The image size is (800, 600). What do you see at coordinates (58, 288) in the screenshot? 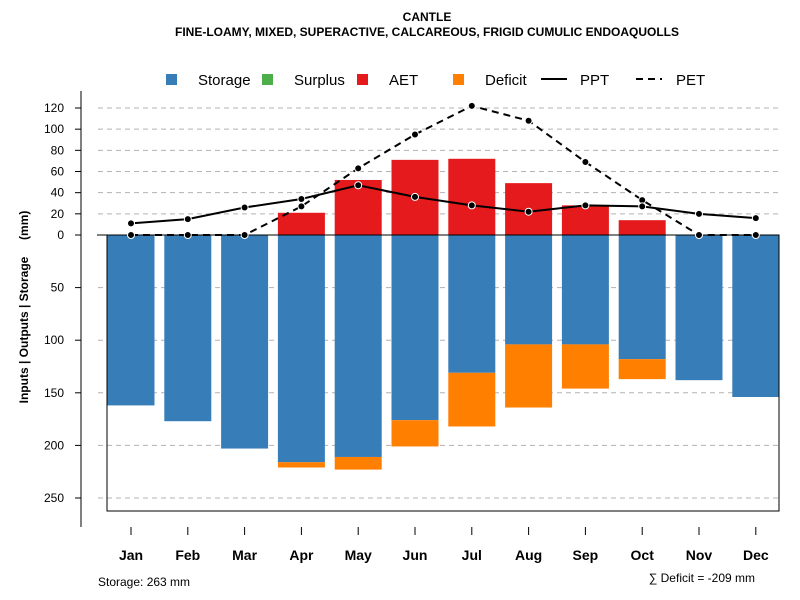
I see `y-tick-label-lower: 50` at bounding box center [58, 288].